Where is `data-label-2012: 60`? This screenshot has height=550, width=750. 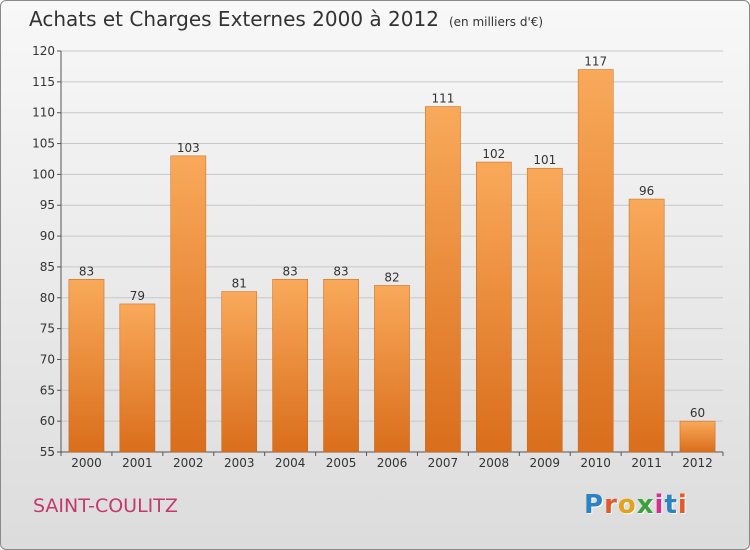 data-label-2012: 60 is located at coordinates (697, 413).